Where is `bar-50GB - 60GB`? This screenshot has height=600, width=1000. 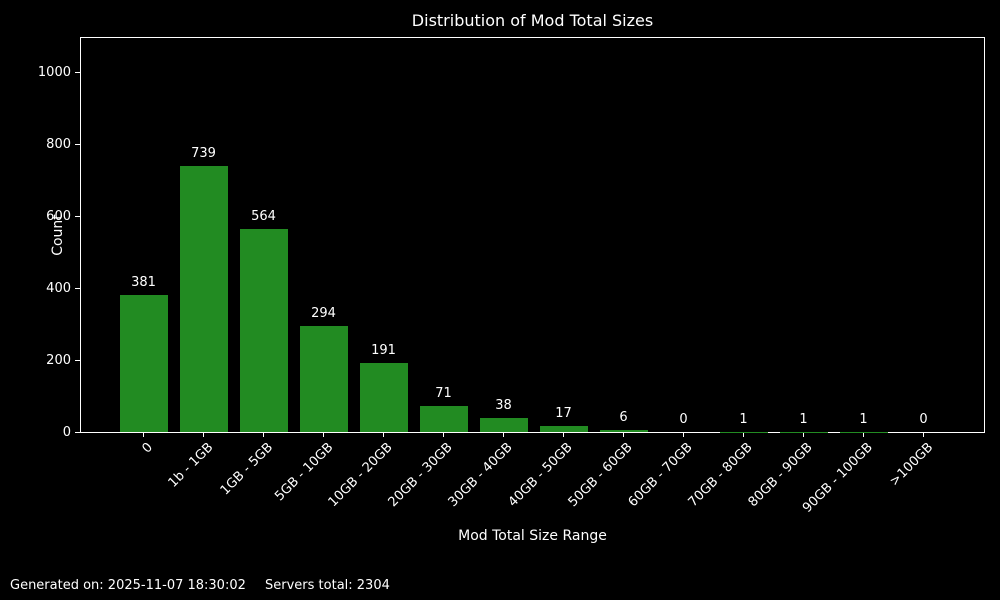 bar-50GB - 60GB is located at coordinates (623, 430).